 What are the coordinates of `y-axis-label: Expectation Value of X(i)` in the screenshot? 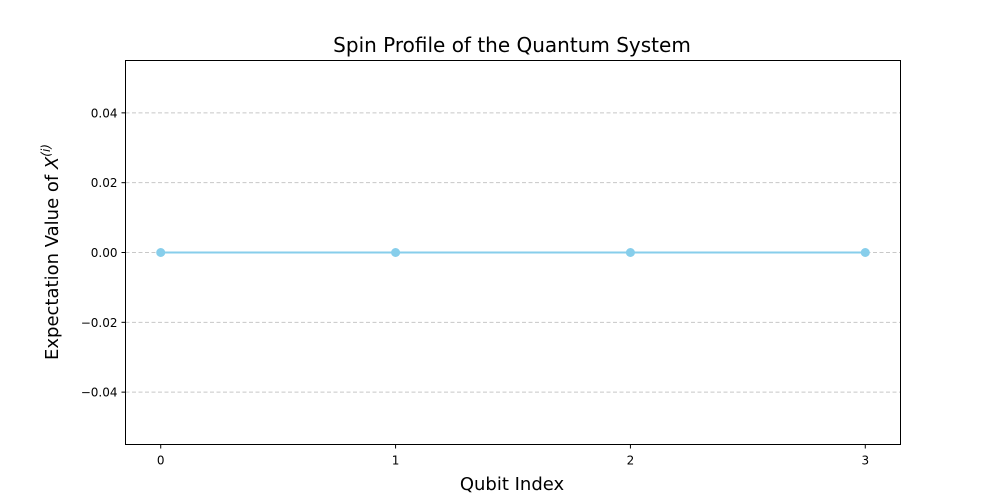 It's located at (51, 252).